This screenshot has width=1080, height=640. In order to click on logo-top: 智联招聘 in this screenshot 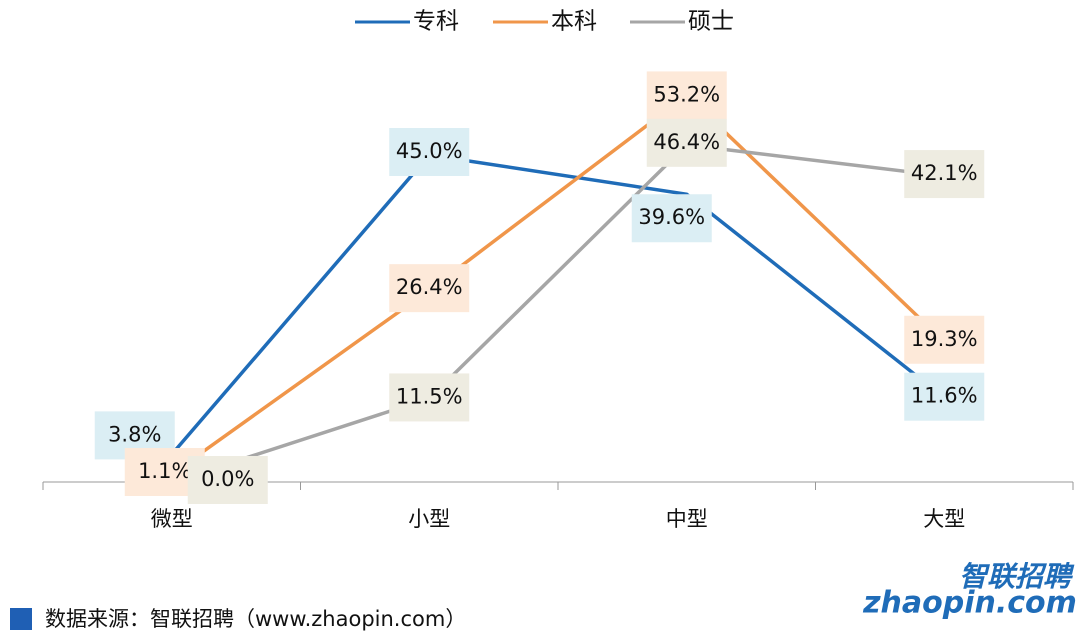, I will do `click(1017, 576)`.